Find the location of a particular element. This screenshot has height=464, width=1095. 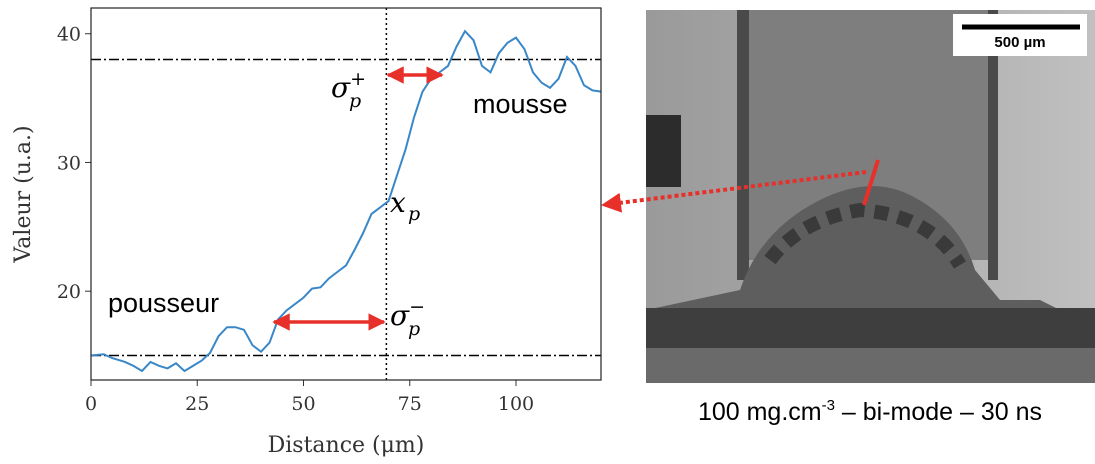

x-tick-label: 75 is located at coordinates (410, 404).